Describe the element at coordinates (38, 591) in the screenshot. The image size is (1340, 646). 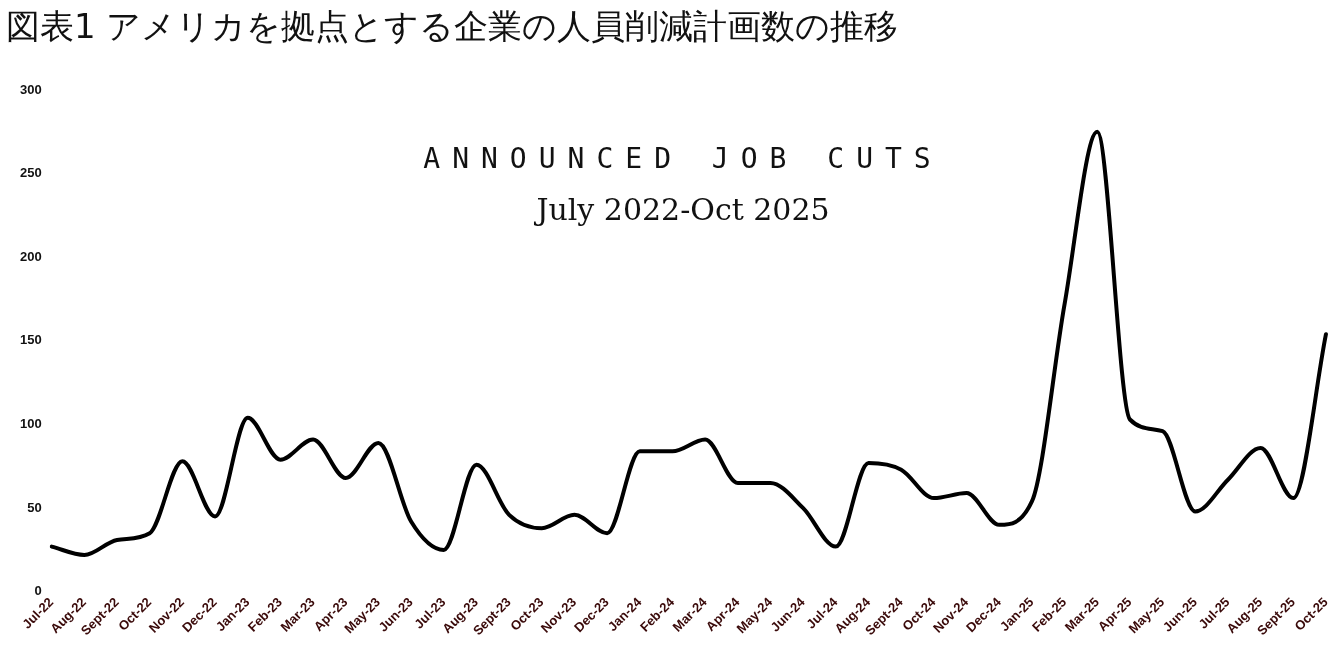
I see `y-tick-label: 0` at that location.